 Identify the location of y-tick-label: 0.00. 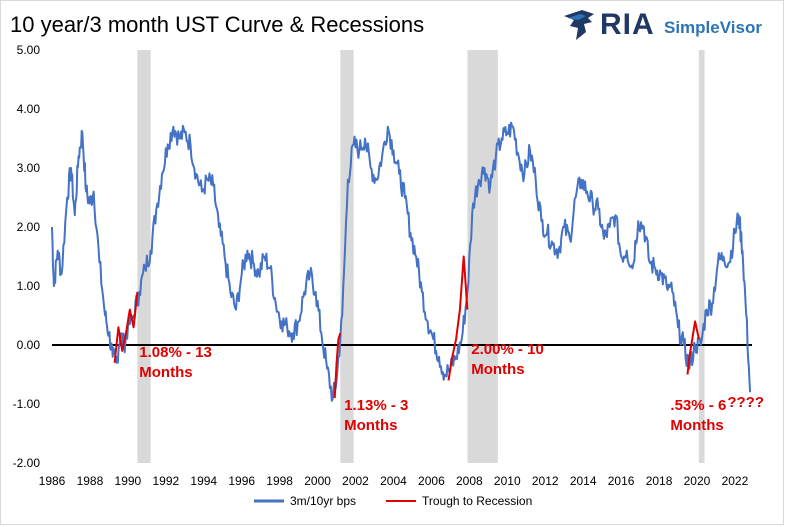
(29, 345).